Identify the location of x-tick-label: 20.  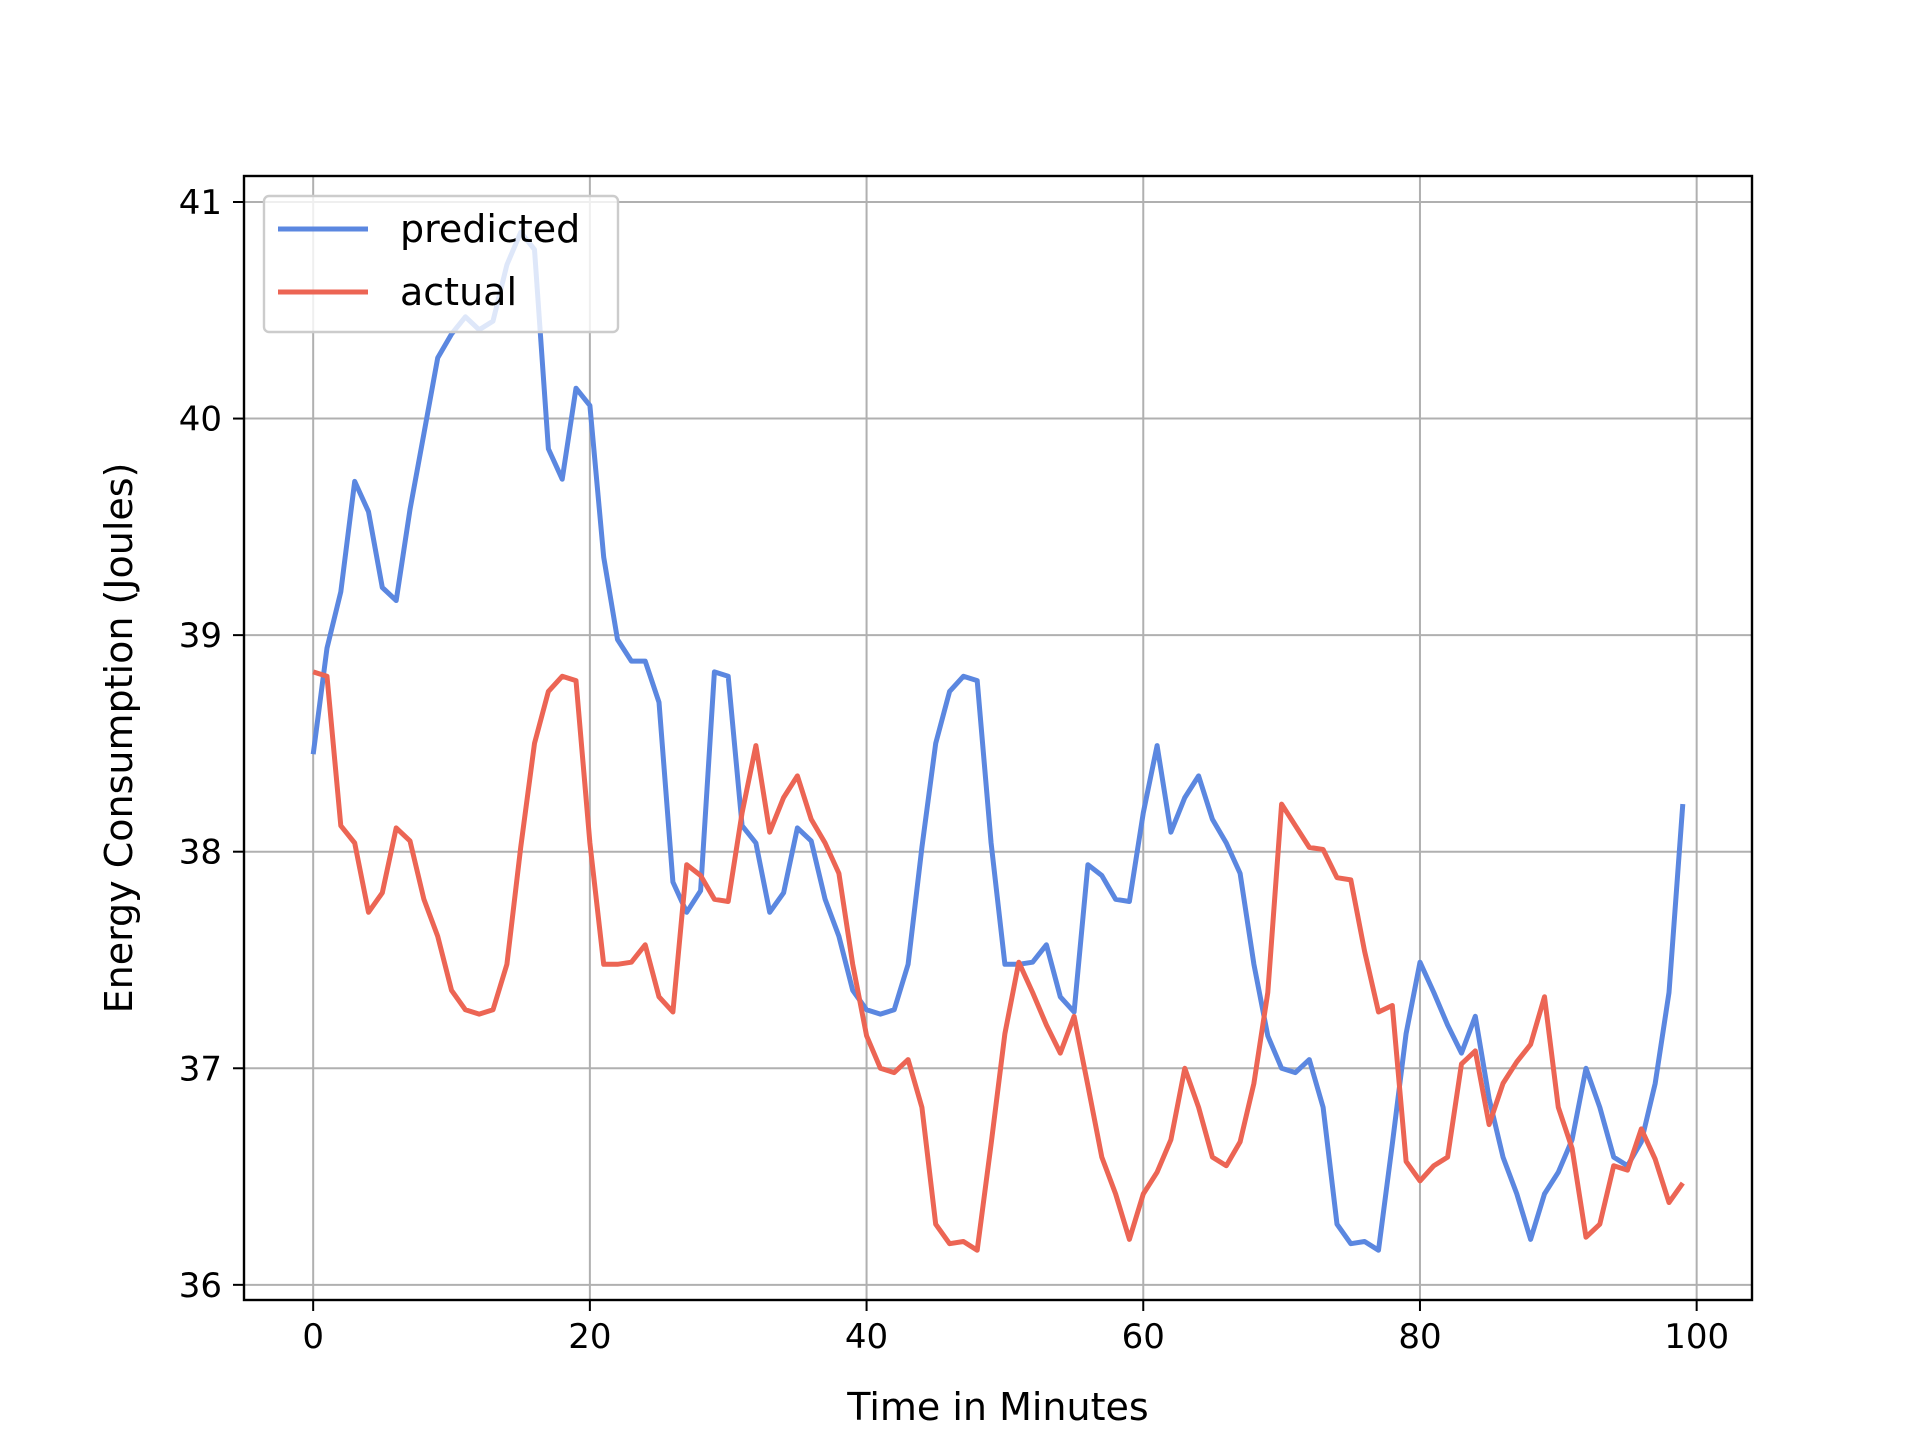
(589, 1337).